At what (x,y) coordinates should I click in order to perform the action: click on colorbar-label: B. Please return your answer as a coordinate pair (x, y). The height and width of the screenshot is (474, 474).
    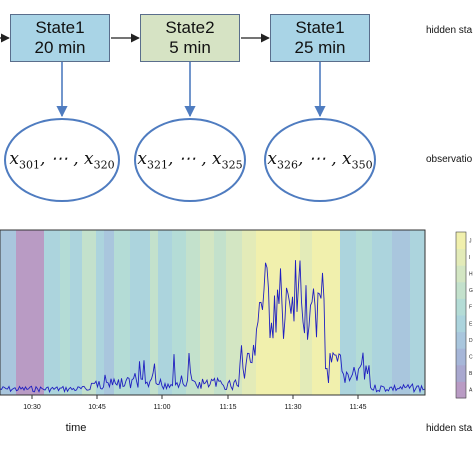
    Looking at the image, I should click on (471, 374).